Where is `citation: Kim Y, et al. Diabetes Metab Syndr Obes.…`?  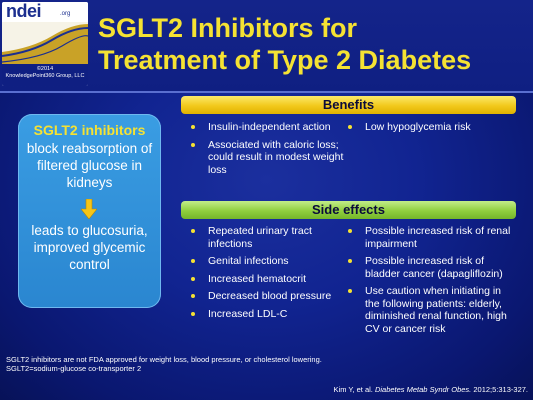 citation: Kim Y, et al. Diabetes Metab Syndr Obes.… is located at coordinates (409, 389).